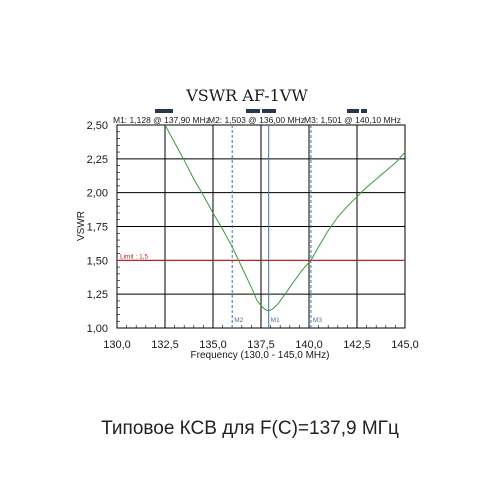 The height and width of the screenshot is (500, 500). I want to click on x-tick-label: 140,0, so click(309, 345).